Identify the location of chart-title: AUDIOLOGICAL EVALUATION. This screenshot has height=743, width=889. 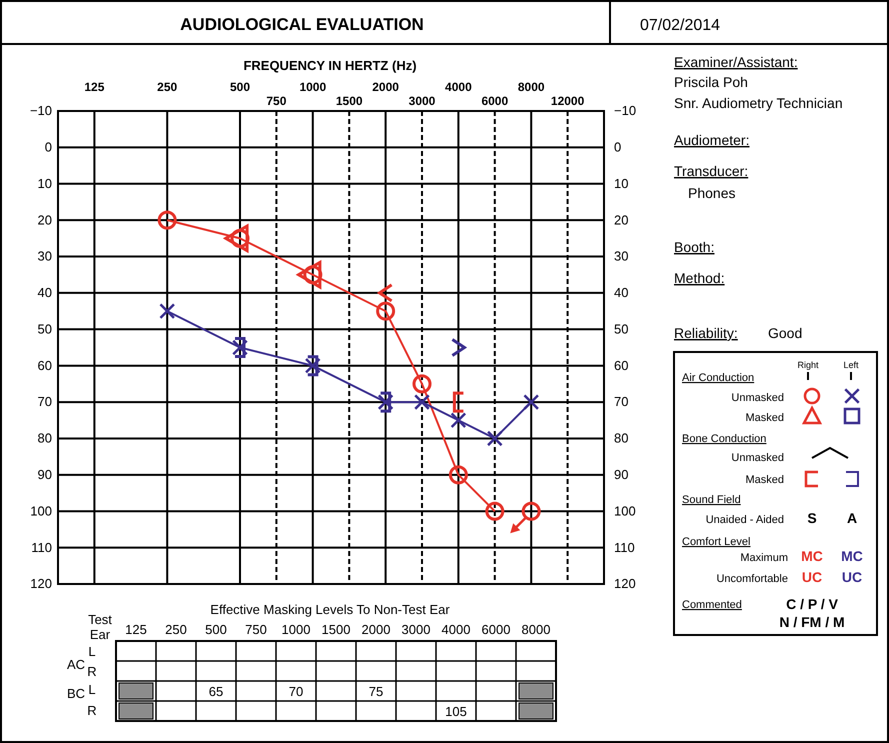
(302, 24).